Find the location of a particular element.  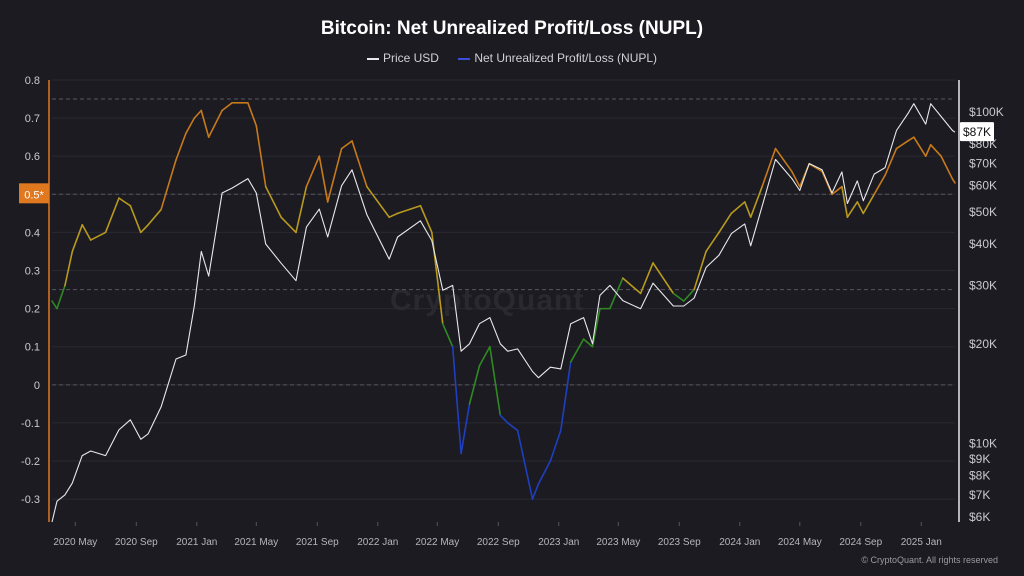

left-tick-label-1: 0.7 is located at coordinates (32, 119).